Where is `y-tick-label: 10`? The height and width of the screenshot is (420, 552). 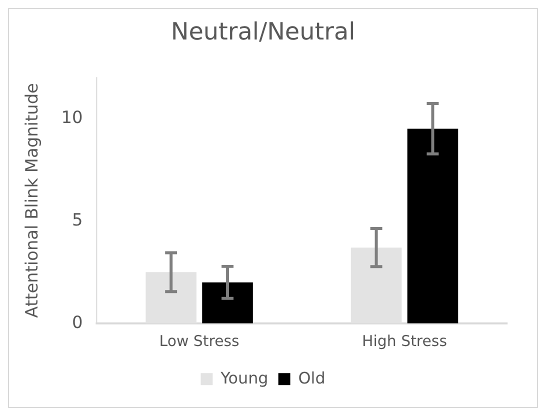
y-tick-label: 10 is located at coordinates (72, 116).